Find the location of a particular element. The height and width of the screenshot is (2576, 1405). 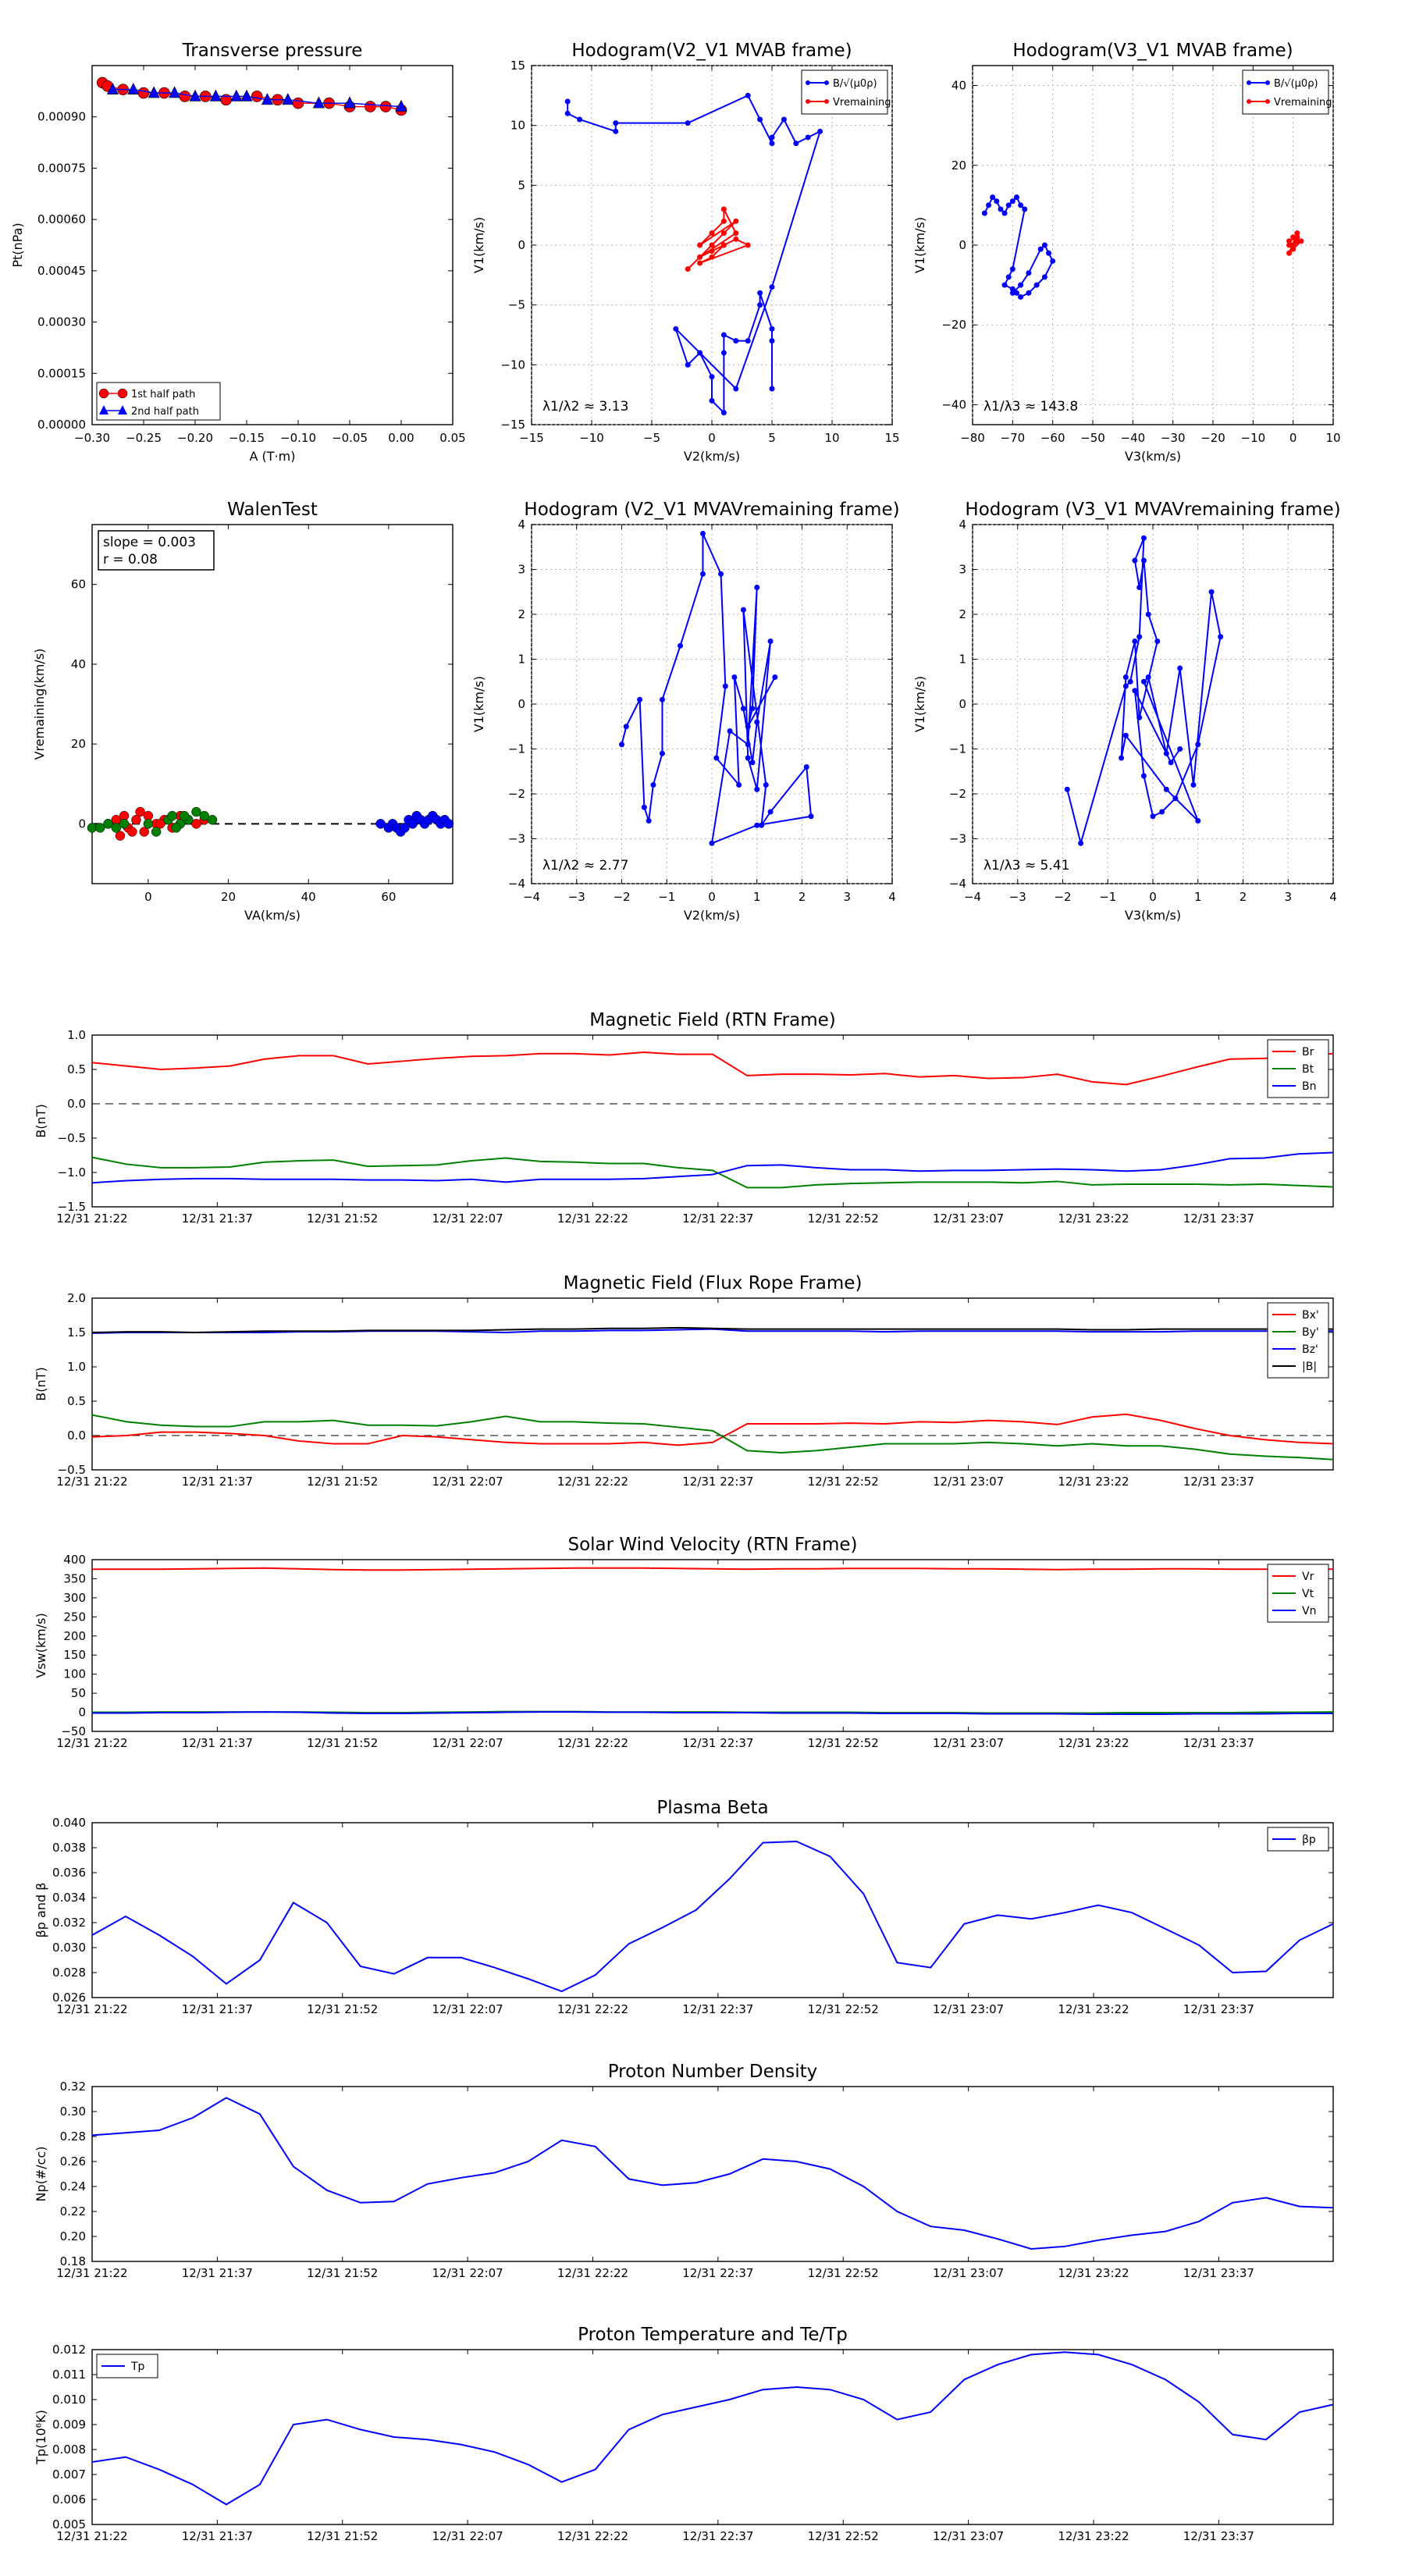

time-tick-label: 12/31 22:07 is located at coordinates (468, 1743).